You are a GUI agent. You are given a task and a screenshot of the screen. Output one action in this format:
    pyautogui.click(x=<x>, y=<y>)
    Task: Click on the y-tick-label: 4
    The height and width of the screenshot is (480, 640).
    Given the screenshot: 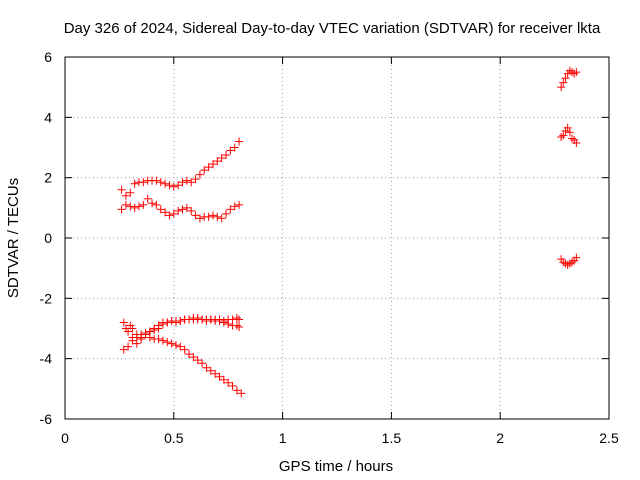 What is the action you would take?
    pyautogui.click(x=48, y=117)
    